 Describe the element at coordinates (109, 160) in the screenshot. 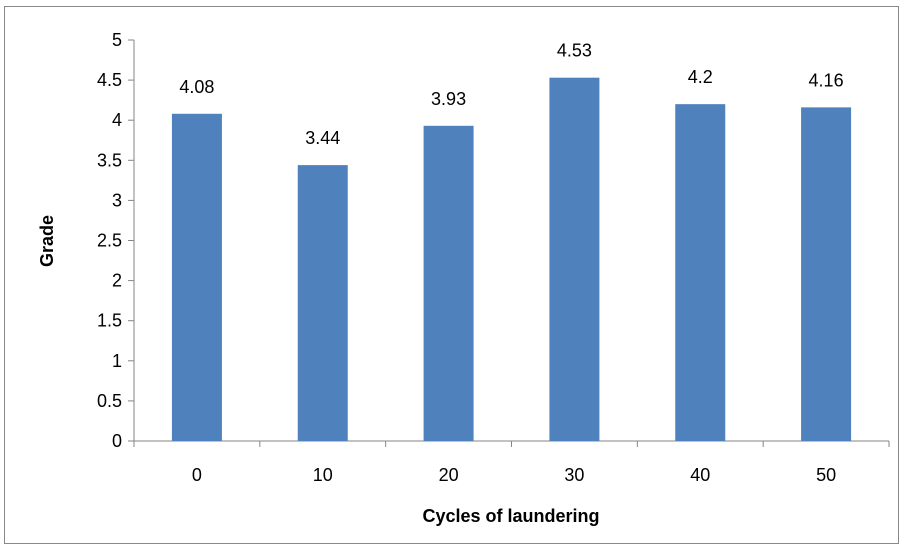

I see `y-tick-label: 3.5` at that location.